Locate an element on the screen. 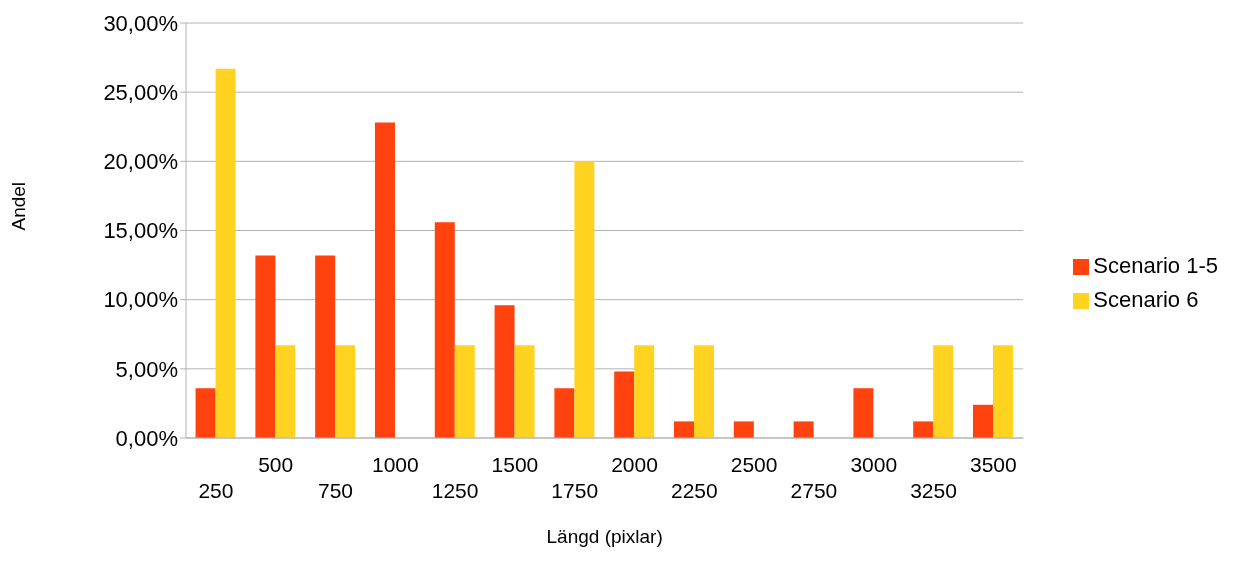 Image resolution: width=1246 pixels, height=563 pixels. x-tick-label: 3500 is located at coordinates (993, 464).